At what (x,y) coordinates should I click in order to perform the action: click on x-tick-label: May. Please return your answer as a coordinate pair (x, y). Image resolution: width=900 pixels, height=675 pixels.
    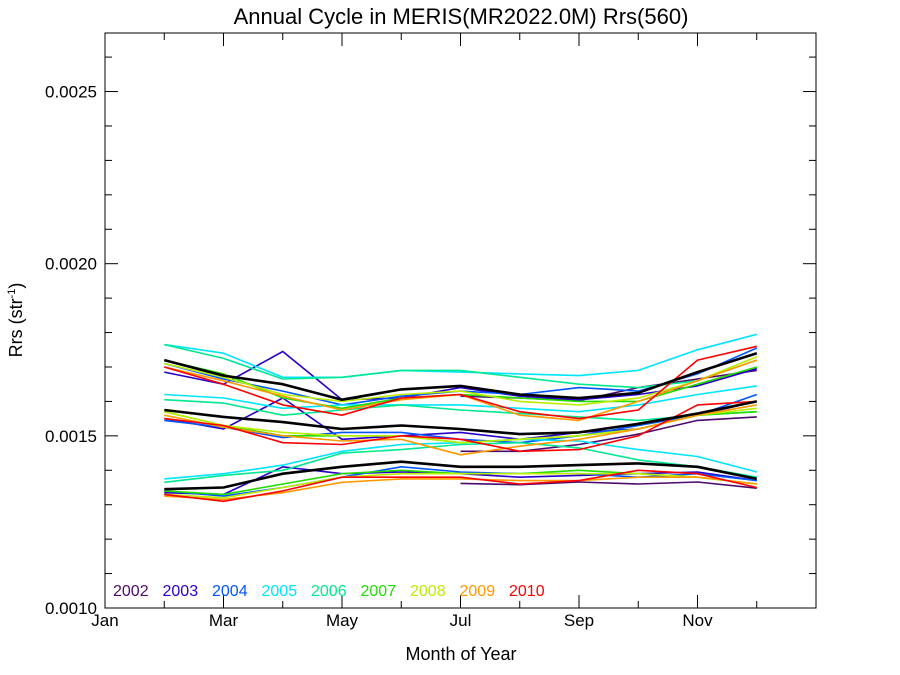
    Looking at the image, I should click on (342, 620).